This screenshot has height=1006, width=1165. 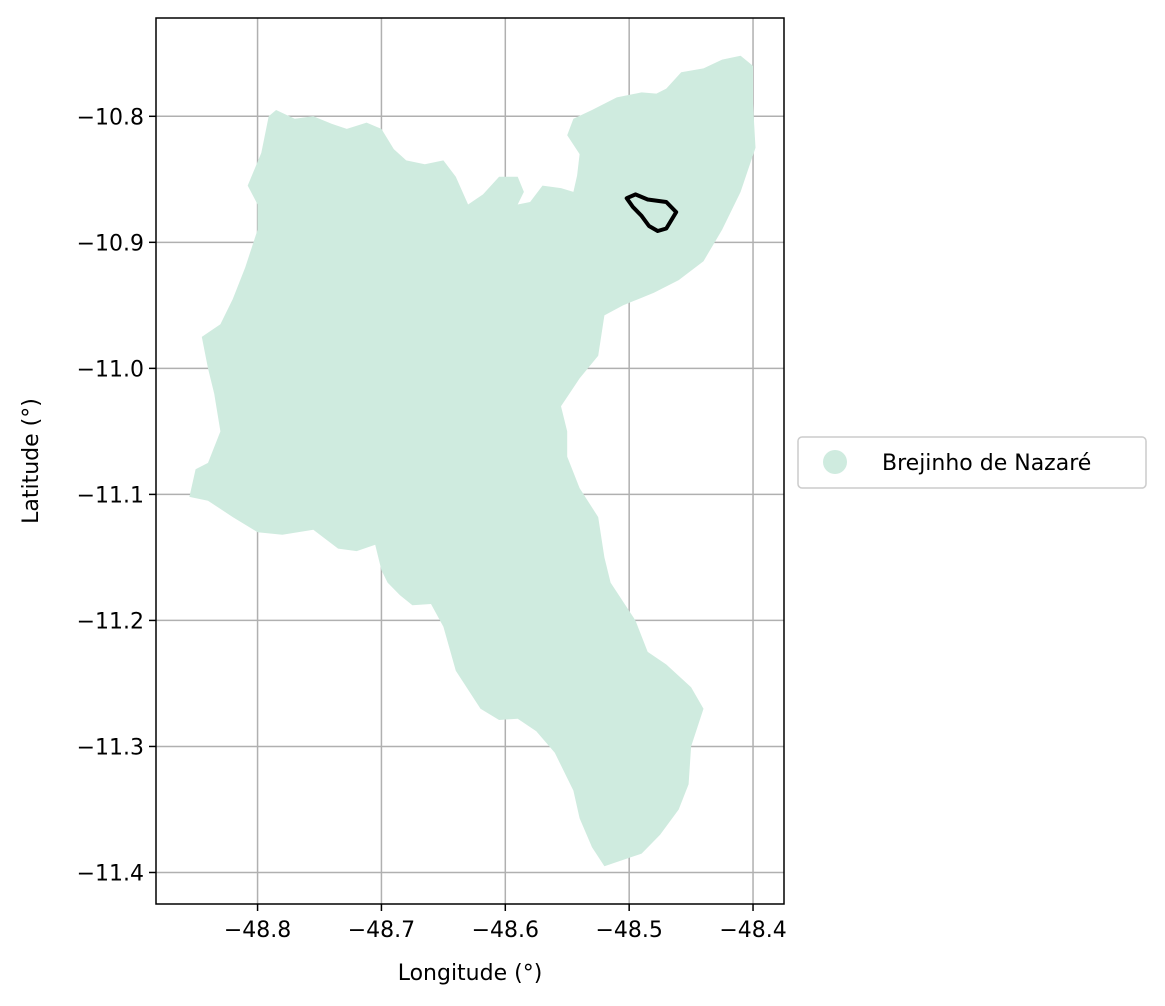 I want to click on outline-layer, so click(x=651, y=212).